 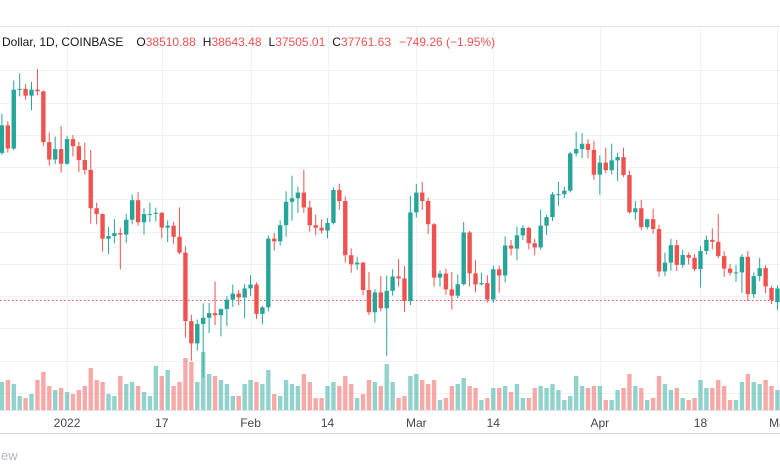 What do you see at coordinates (447, 42) in the screenshot?
I see `change-value: −749.26 (−1.95%)` at bounding box center [447, 42].